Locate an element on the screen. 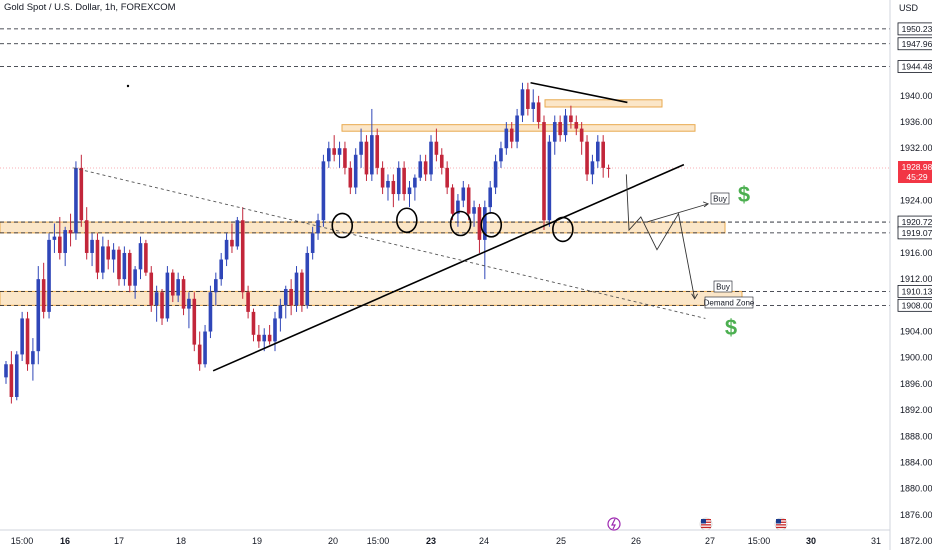 The height and width of the screenshot is (550, 932). dollar-sign-upper: $ is located at coordinates (744, 194).